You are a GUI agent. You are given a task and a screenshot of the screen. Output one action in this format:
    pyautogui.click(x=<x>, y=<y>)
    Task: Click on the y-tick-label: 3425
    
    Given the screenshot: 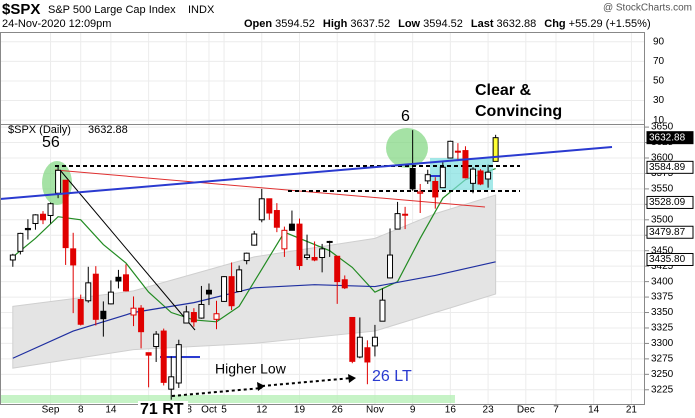 What is the action you would take?
    pyautogui.click(x=662, y=266)
    